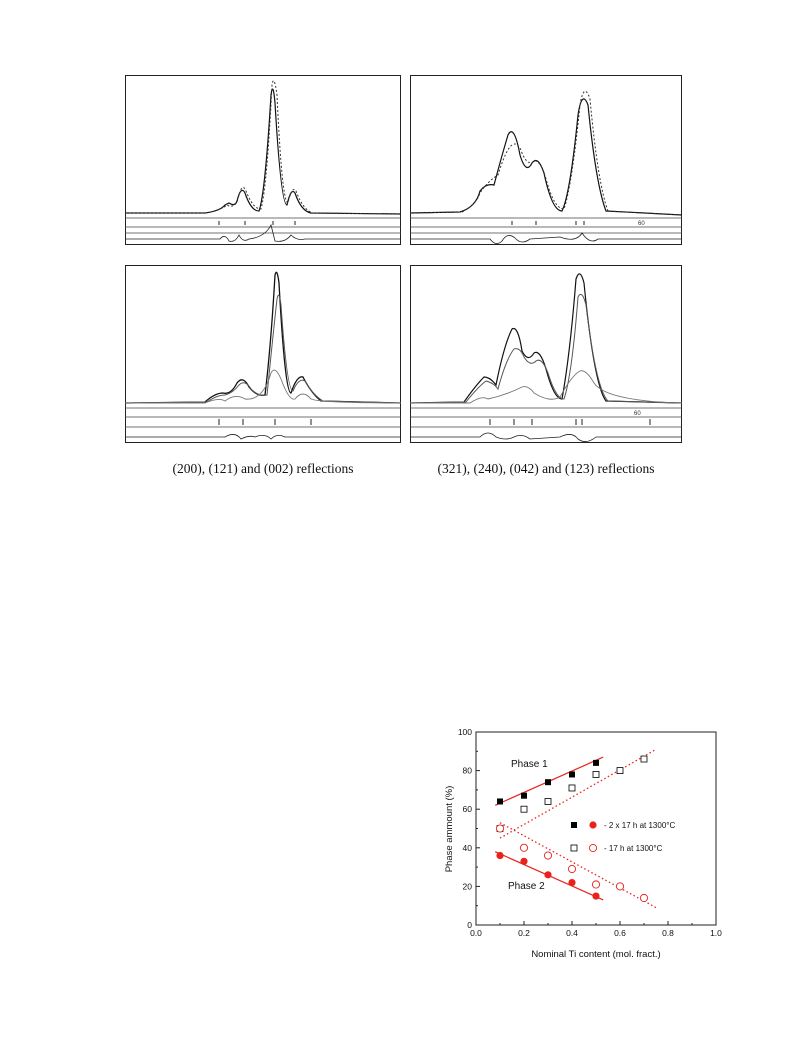  I want to click on legend-marker-filled-circle, so click(593, 825).